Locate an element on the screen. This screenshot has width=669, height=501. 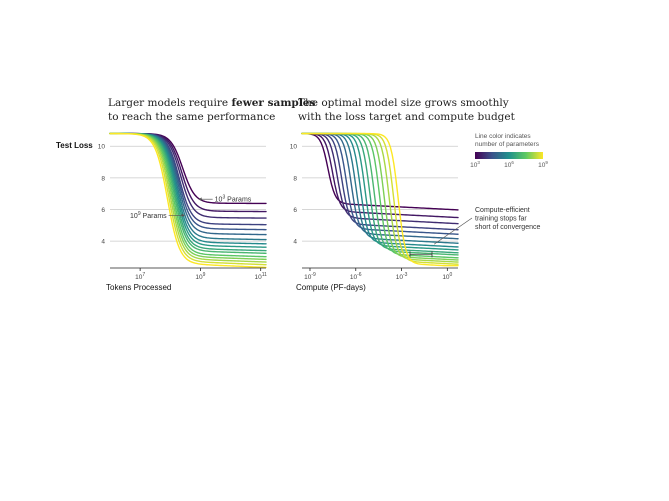
right-ytick-label: 10 is located at coordinates (294, 147).